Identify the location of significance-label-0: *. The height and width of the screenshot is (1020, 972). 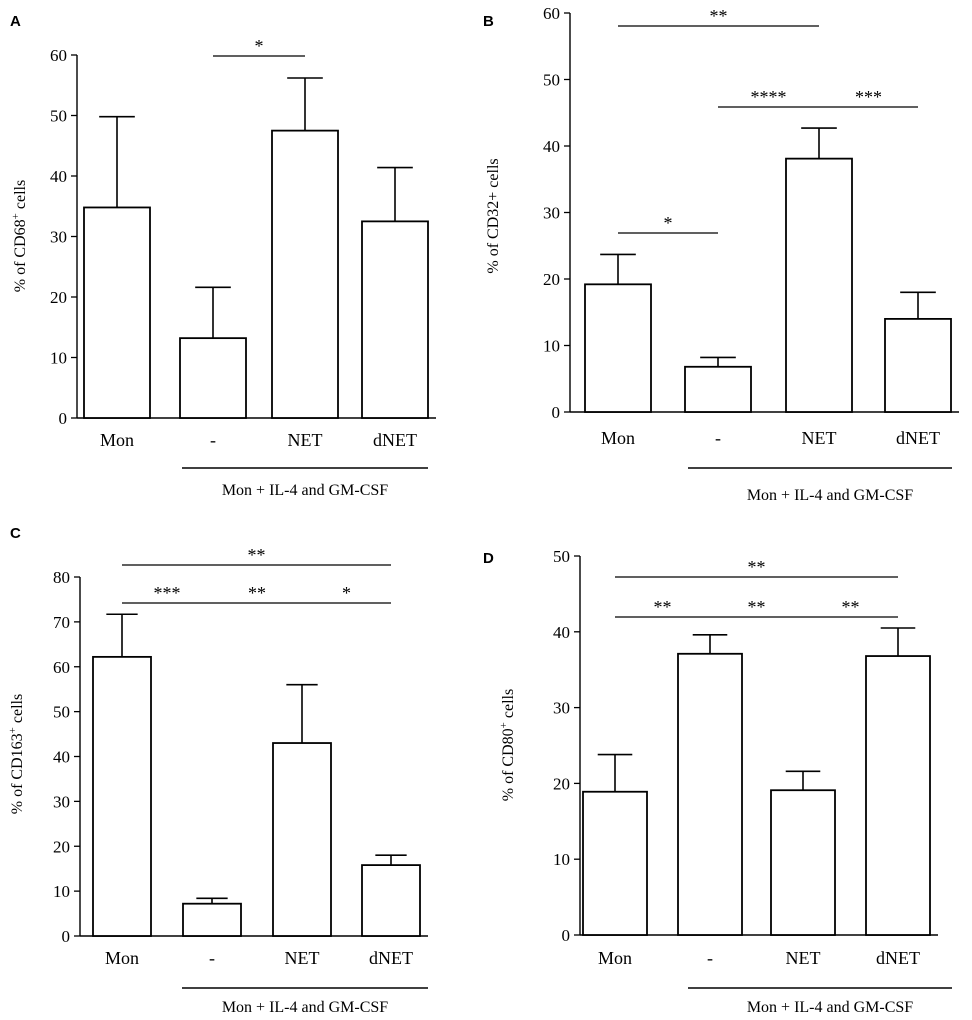
(259, 46).